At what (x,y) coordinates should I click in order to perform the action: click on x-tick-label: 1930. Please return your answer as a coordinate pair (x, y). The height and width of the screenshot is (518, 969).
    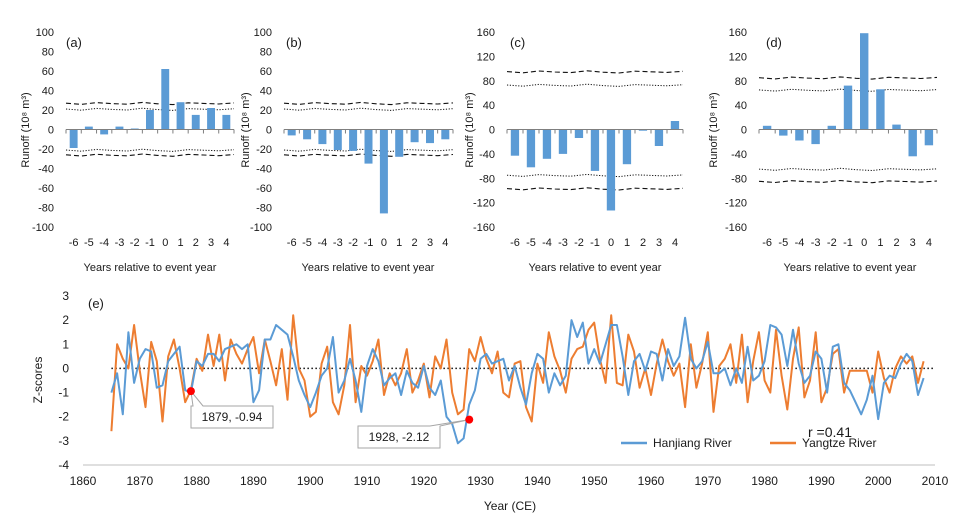
    Looking at the image, I should click on (480, 481).